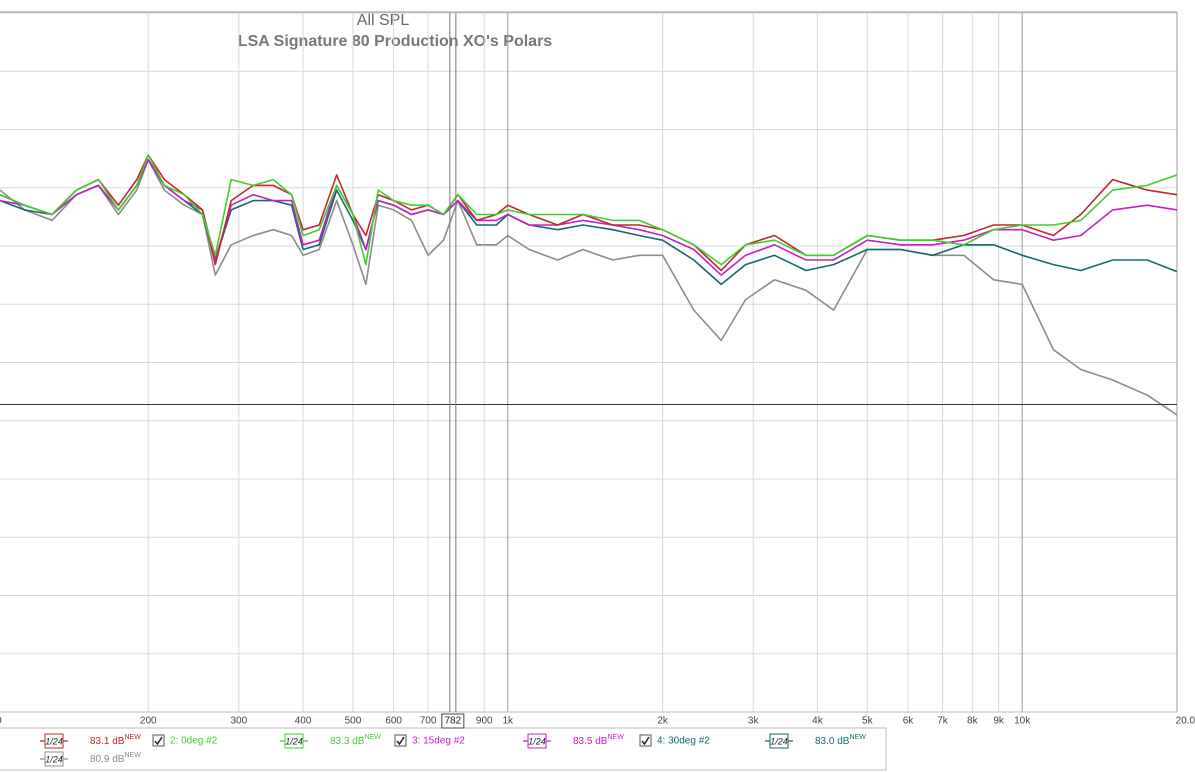  I want to click on legend-level: 83.0 dBNEW, so click(840, 740).